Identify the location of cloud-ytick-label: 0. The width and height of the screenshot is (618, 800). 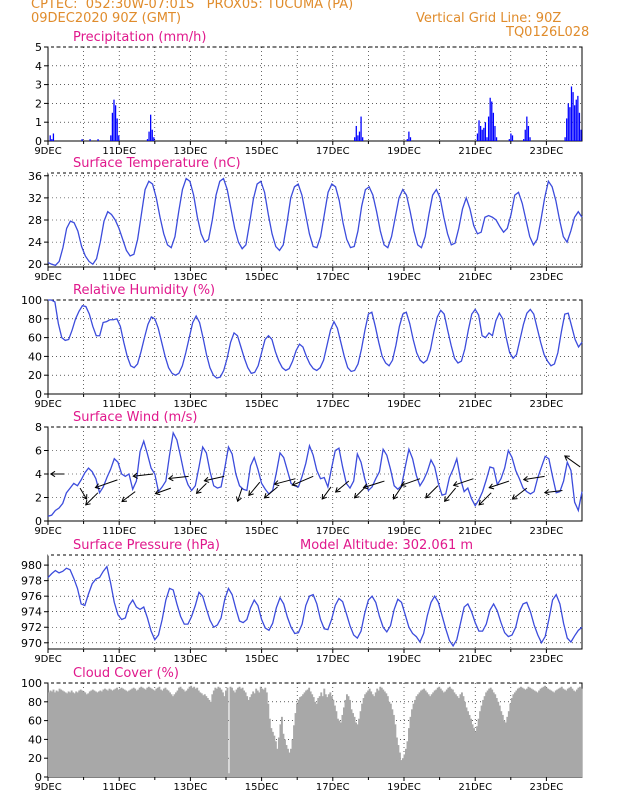
(38, 777).